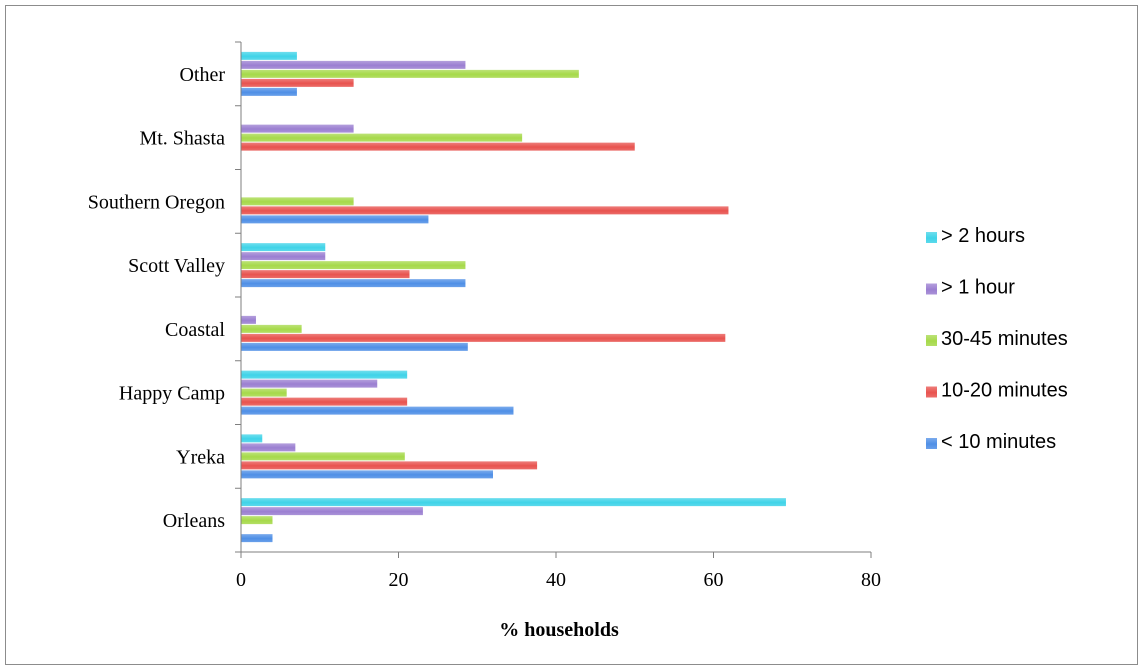 This screenshot has width=1145, height=672. What do you see at coordinates (200, 457) in the screenshot?
I see `category-label-yreka: Yreka` at bounding box center [200, 457].